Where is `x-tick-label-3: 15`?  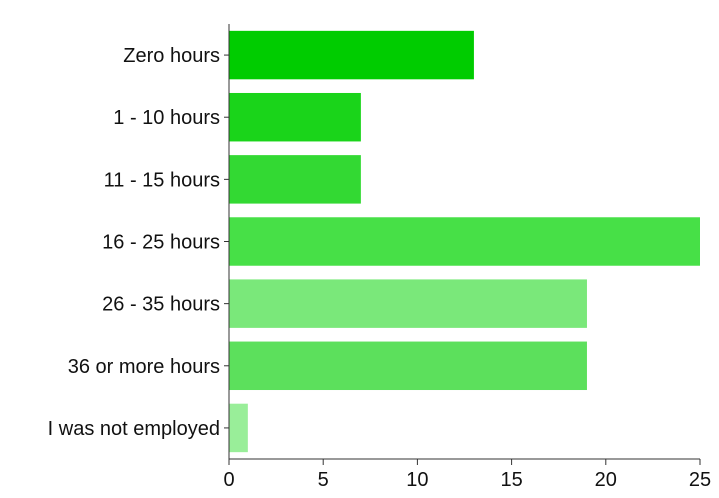
x-tick-label-3: 15 is located at coordinates (511, 480).